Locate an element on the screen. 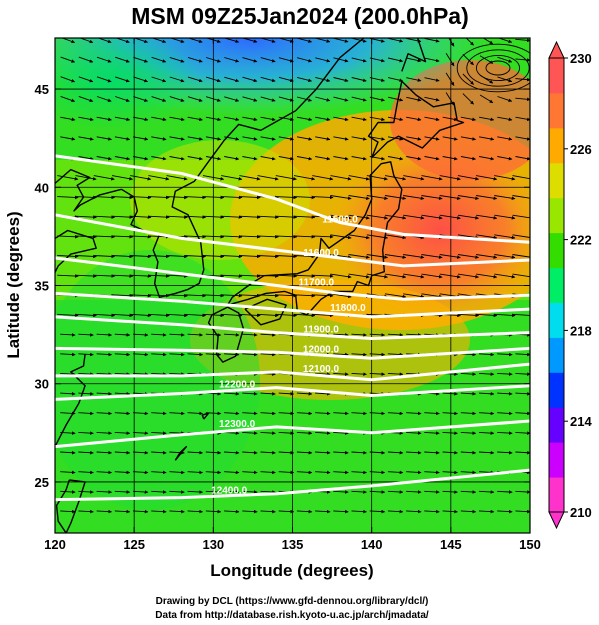 The width and height of the screenshot is (599, 625). swirl-streamline is located at coordinates (498, 68).